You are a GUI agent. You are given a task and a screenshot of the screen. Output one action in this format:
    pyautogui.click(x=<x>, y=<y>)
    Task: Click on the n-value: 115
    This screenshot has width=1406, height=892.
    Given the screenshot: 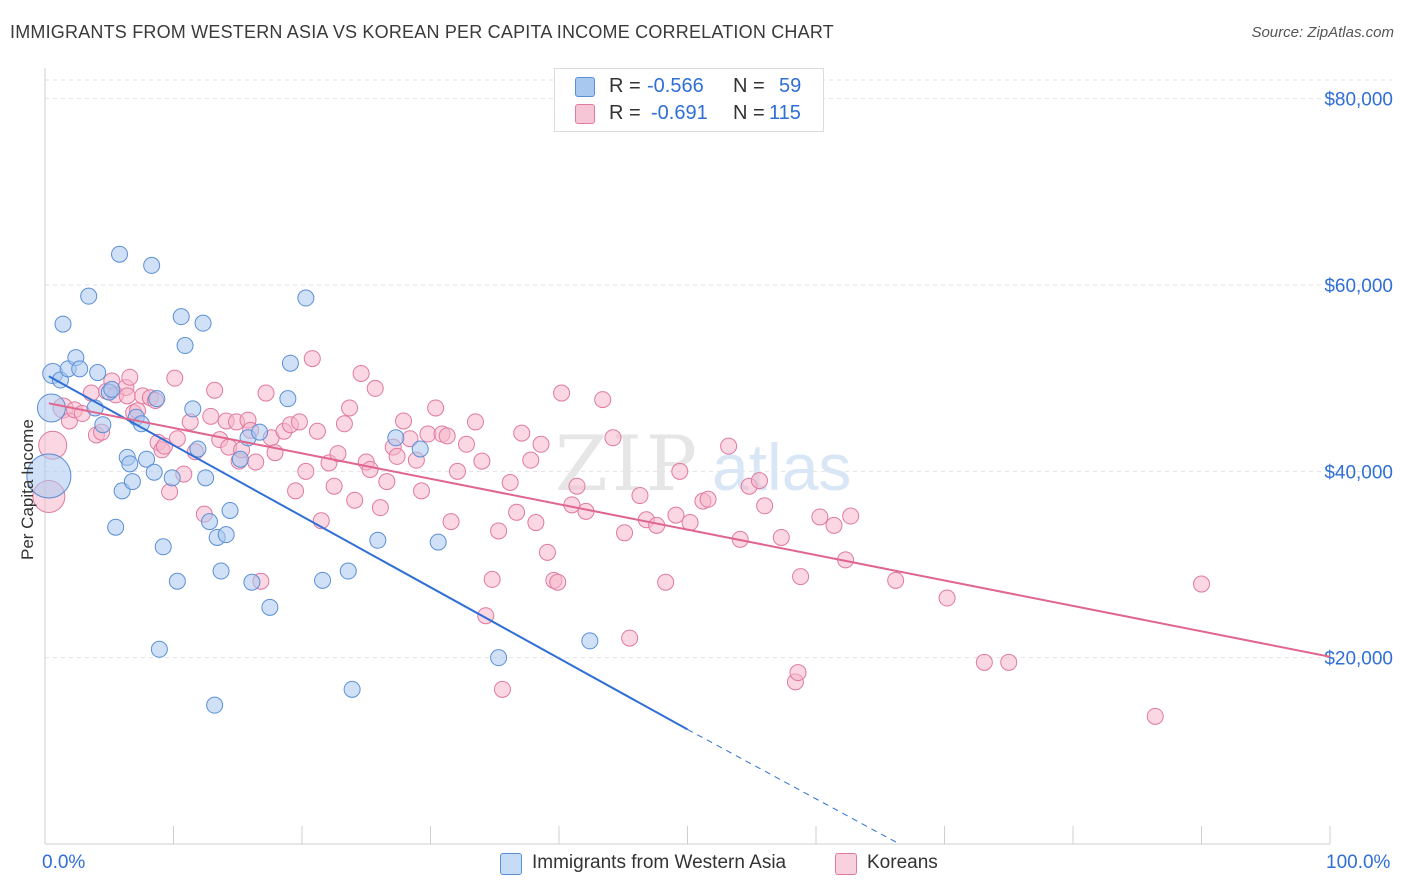 What is the action you would take?
    pyautogui.click(x=785, y=113)
    